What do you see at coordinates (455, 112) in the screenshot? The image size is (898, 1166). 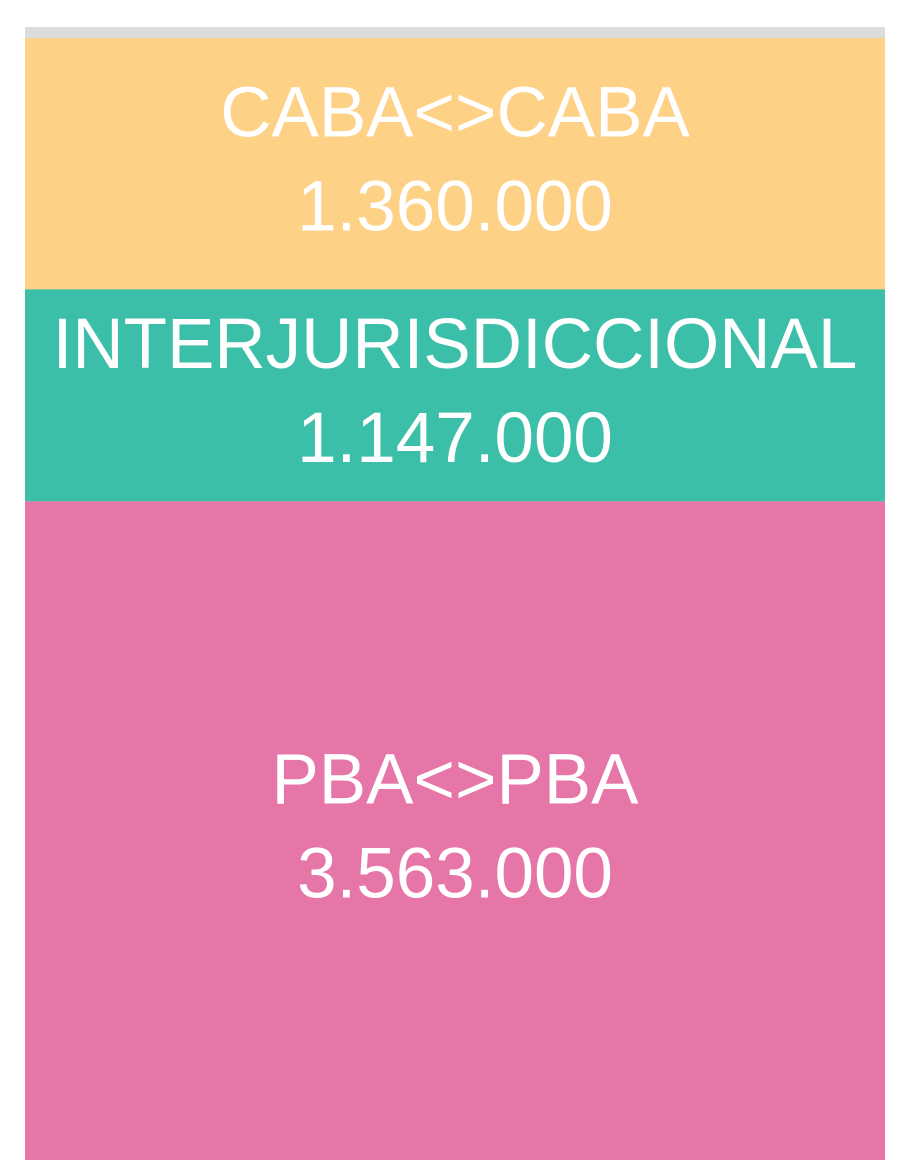 I see `tile-label: CABA<>CABA` at bounding box center [455, 112].